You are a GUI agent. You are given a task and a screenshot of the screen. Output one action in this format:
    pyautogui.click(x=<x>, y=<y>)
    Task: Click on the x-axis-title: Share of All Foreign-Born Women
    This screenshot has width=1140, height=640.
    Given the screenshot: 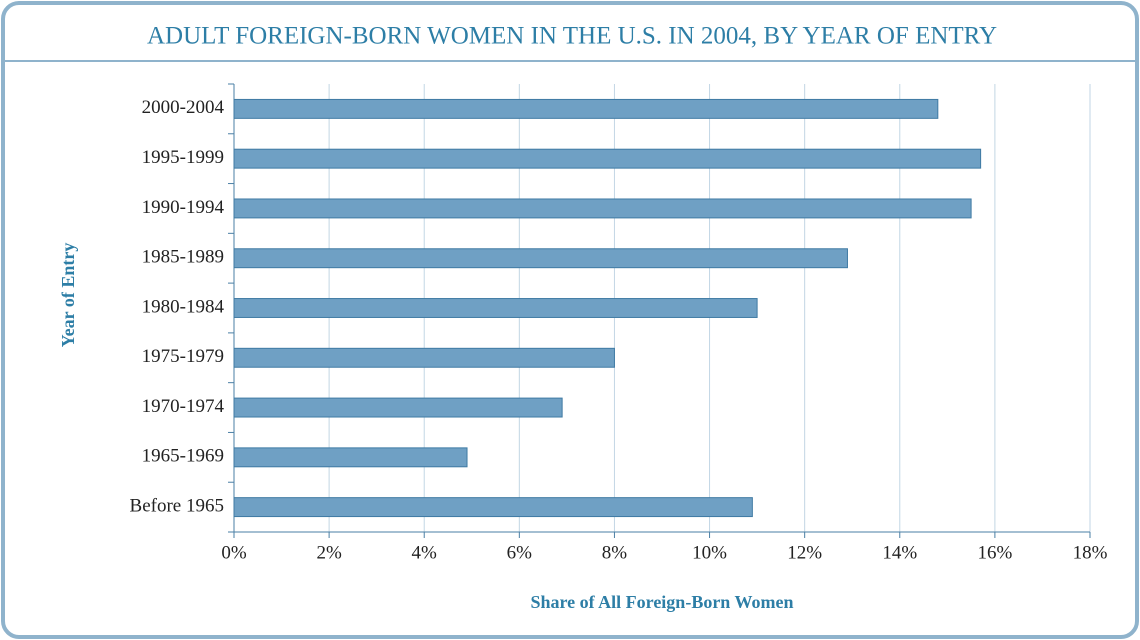 What is the action you would take?
    pyautogui.click(x=661, y=602)
    